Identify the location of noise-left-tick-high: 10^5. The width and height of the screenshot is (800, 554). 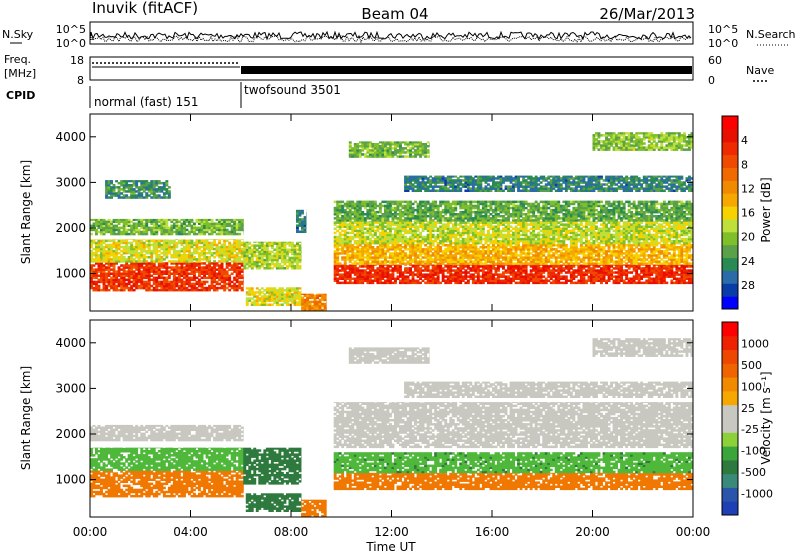
(71, 29).